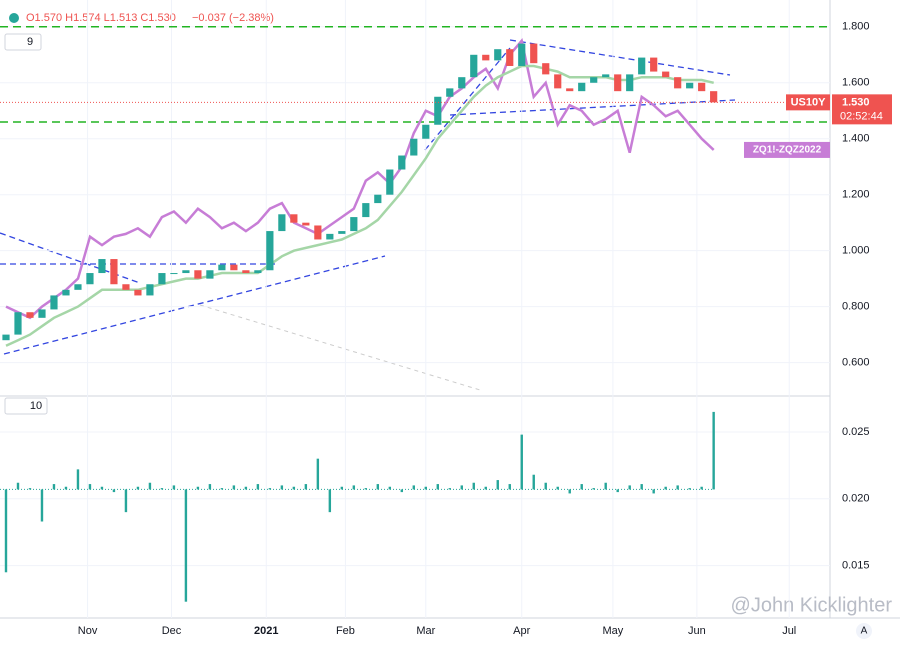  What do you see at coordinates (30, 42) in the screenshot?
I see `pane-label: 9` at bounding box center [30, 42].